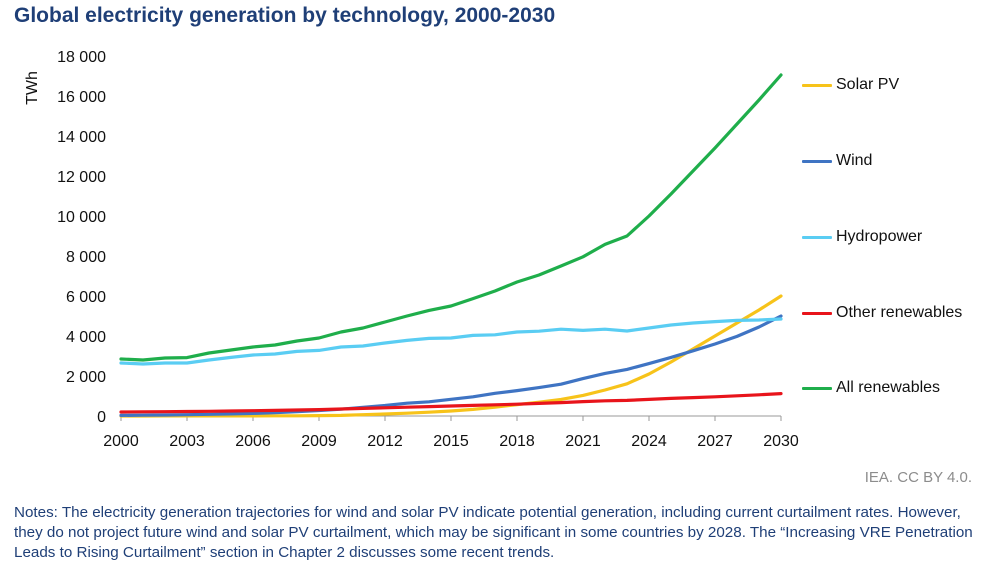 Image resolution: width=1000 pixels, height=574 pixels. What do you see at coordinates (81, 57) in the screenshot?
I see `y-tick-label: 18 000` at bounding box center [81, 57].